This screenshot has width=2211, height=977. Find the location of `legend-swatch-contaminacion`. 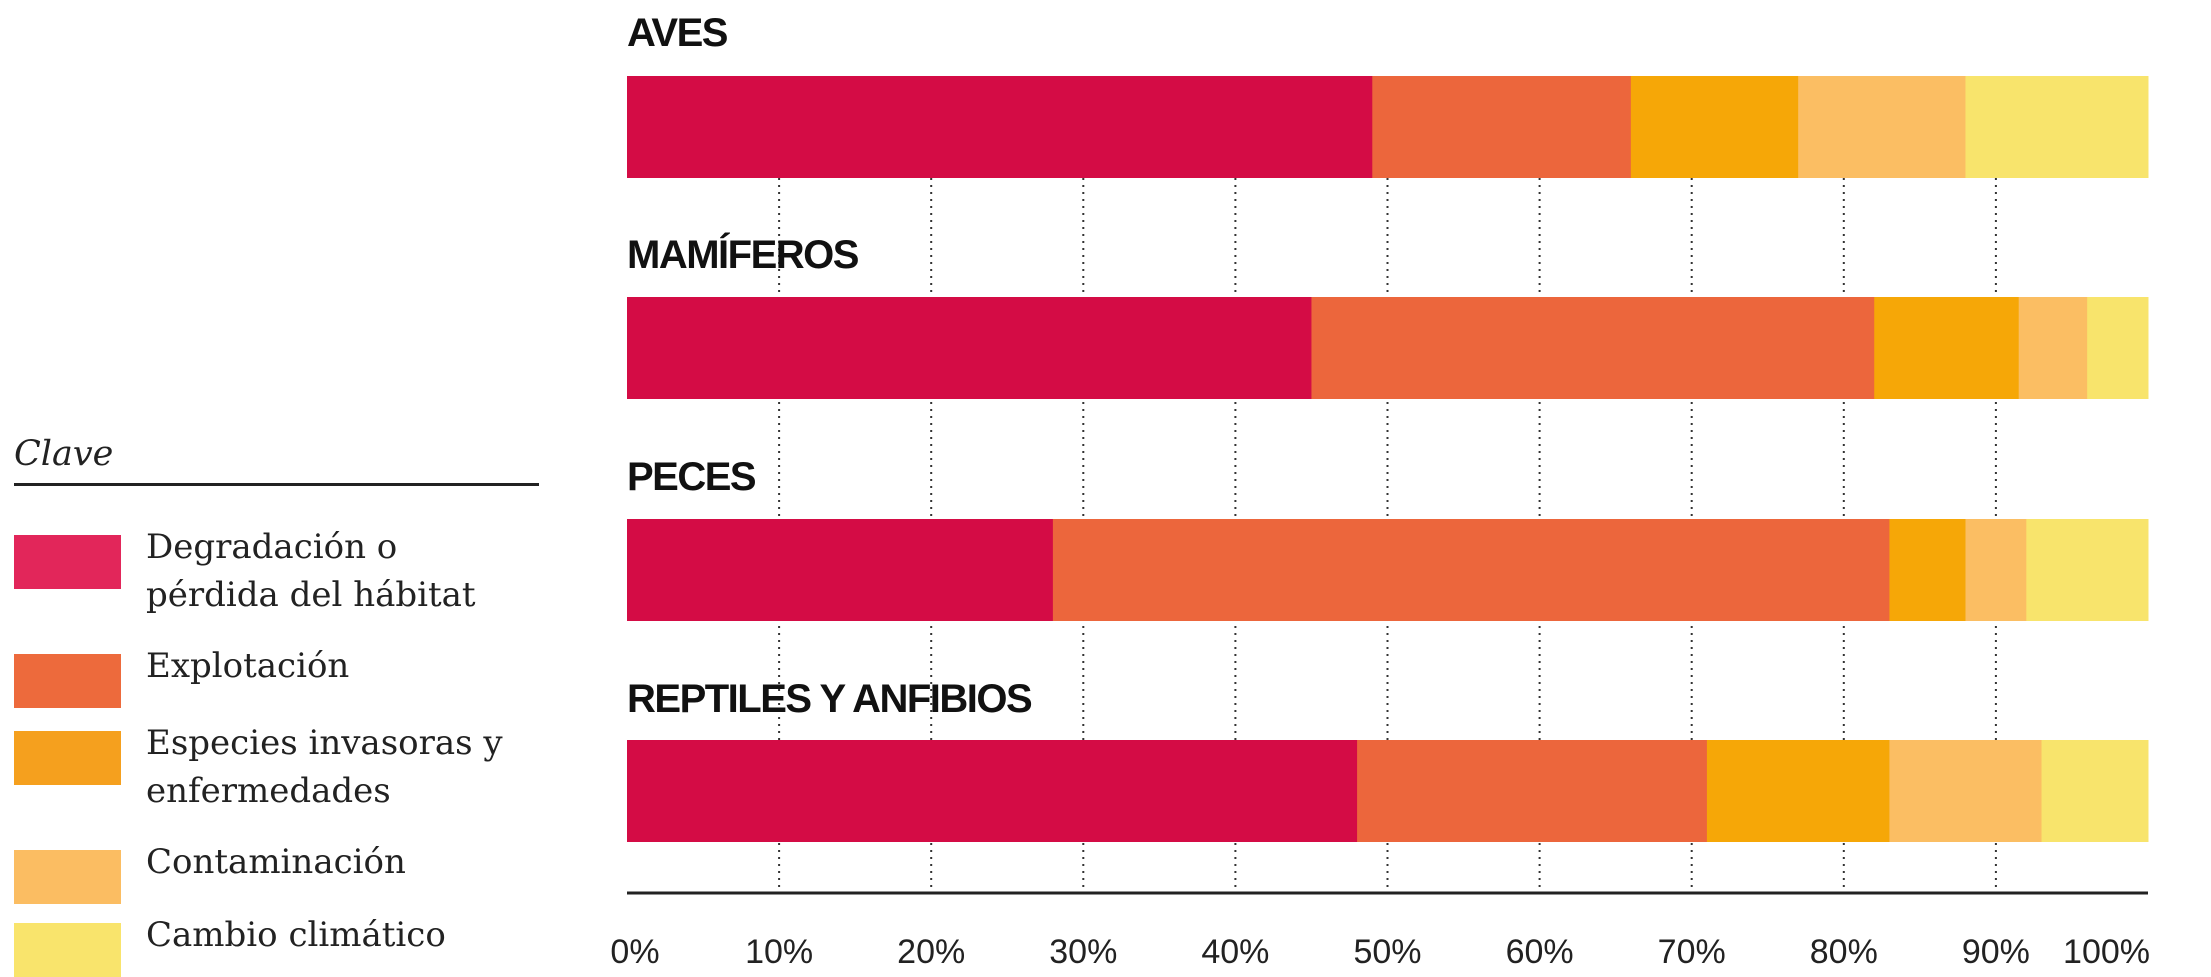

legend-swatch-contaminacion is located at coordinates (67, 877).